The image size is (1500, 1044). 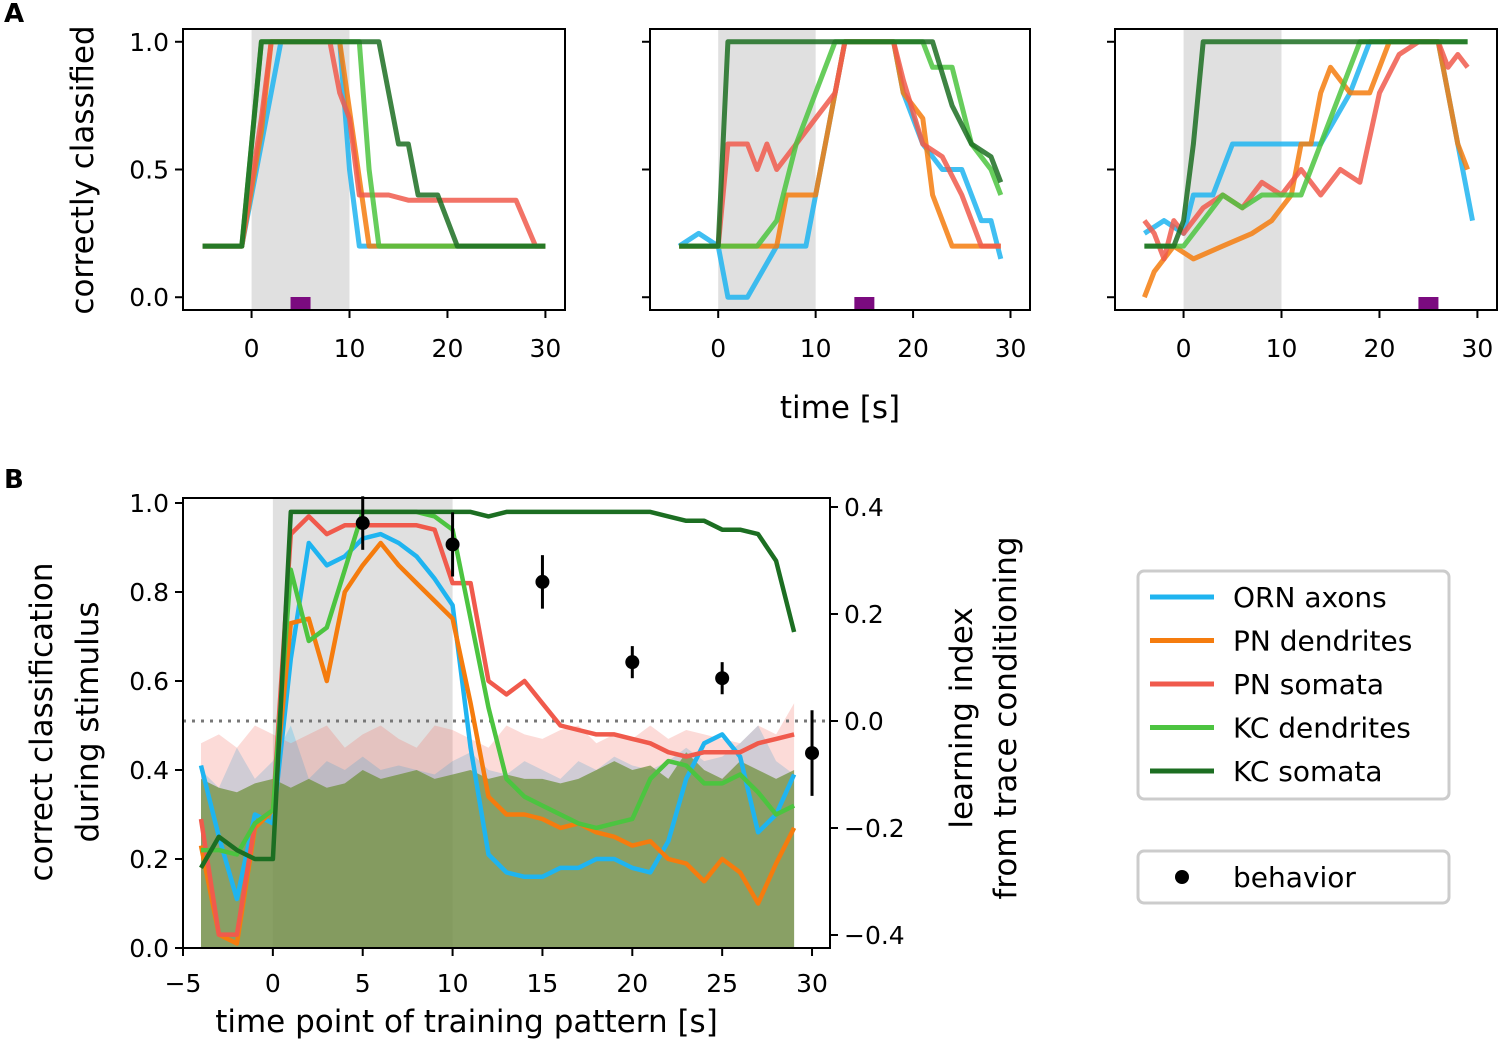 I want to click on legend-label-pn-dendrites: PN dendrites, so click(x=1322, y=641).